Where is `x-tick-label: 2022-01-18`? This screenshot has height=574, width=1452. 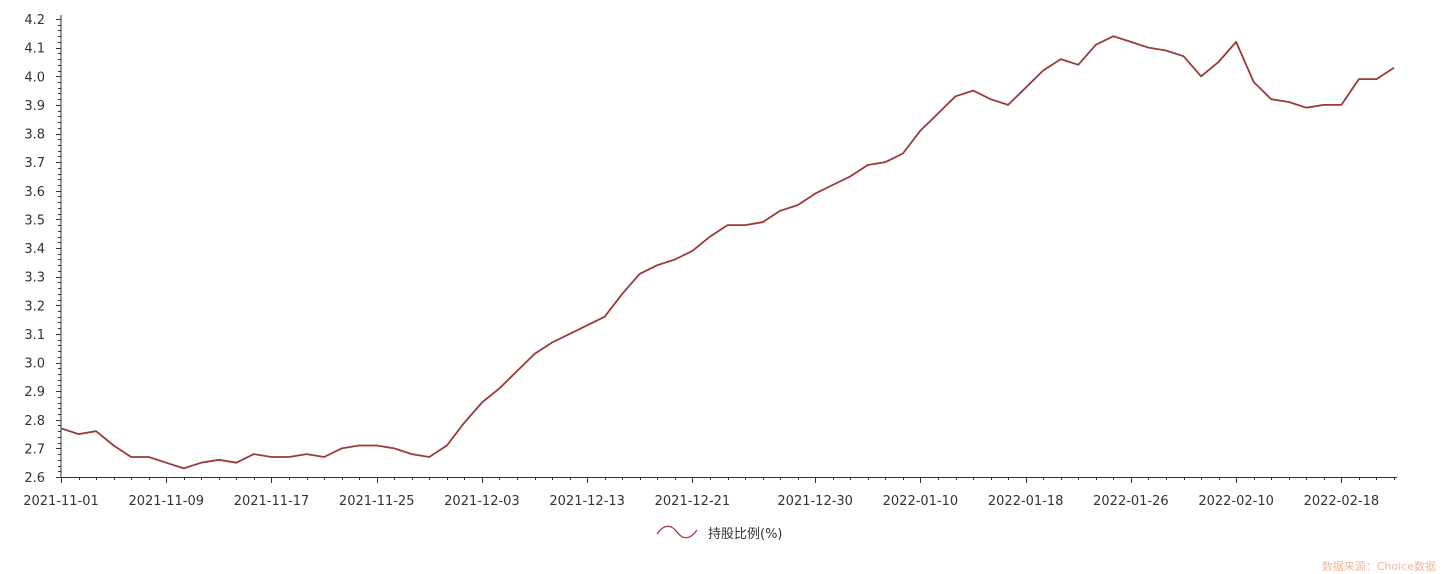
x-tick-label: 2022-01-18 is located at coordinates (1026, 501).